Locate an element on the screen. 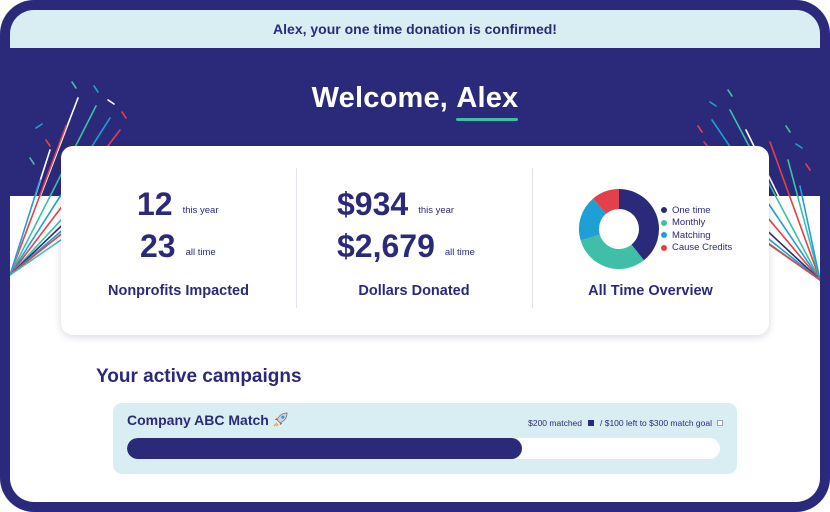 The width and height of the screenshot is (830, 512). dollars-donated-title: Dollars Donated is located at coordinates (414, 291).